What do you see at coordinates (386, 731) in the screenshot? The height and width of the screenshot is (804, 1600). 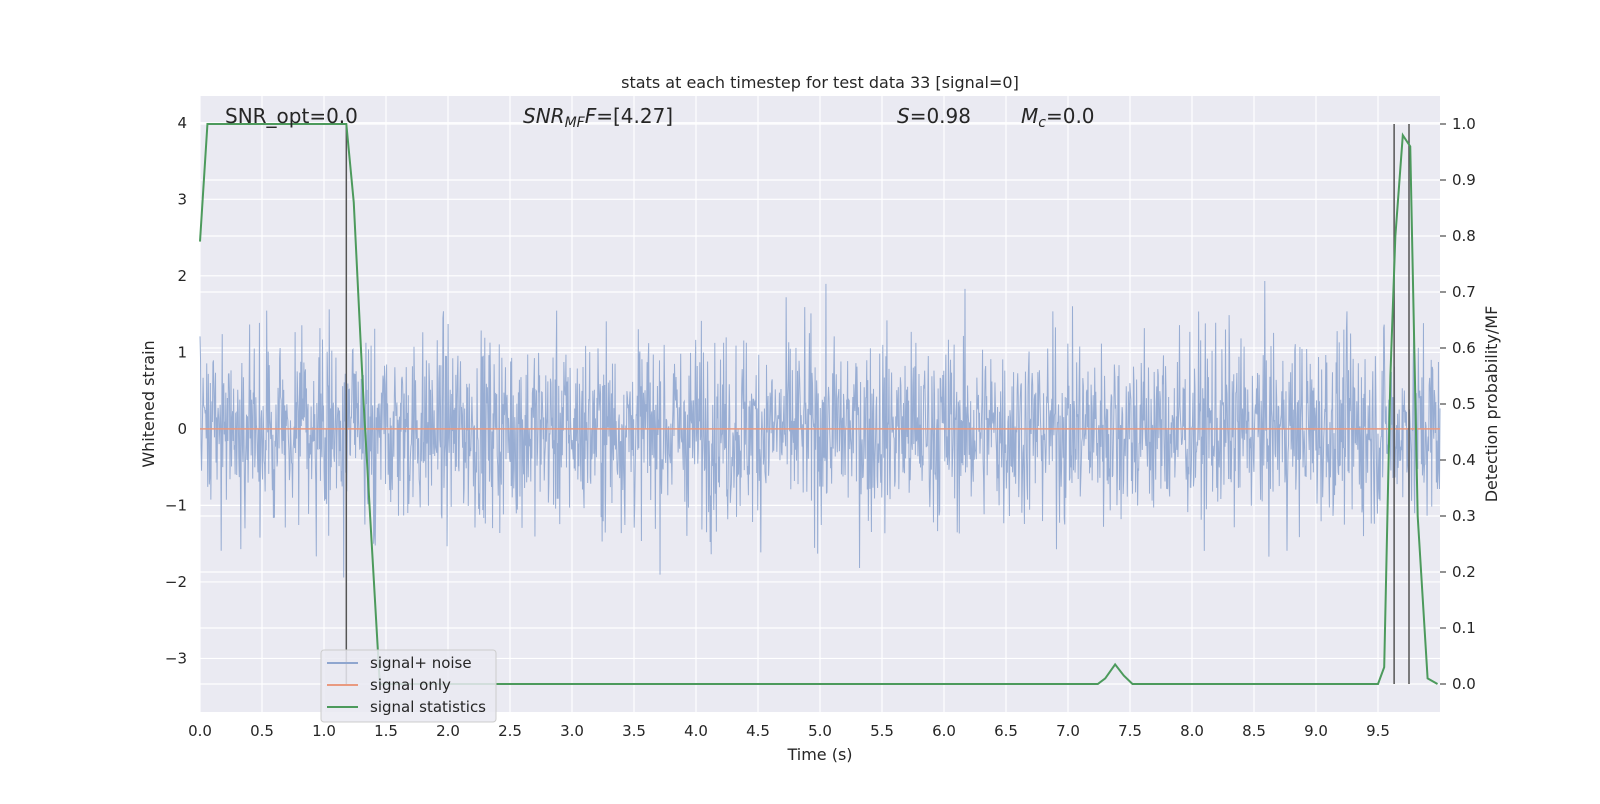 I see `x-tick-label: 1.5` at bounding box center [386, 731].